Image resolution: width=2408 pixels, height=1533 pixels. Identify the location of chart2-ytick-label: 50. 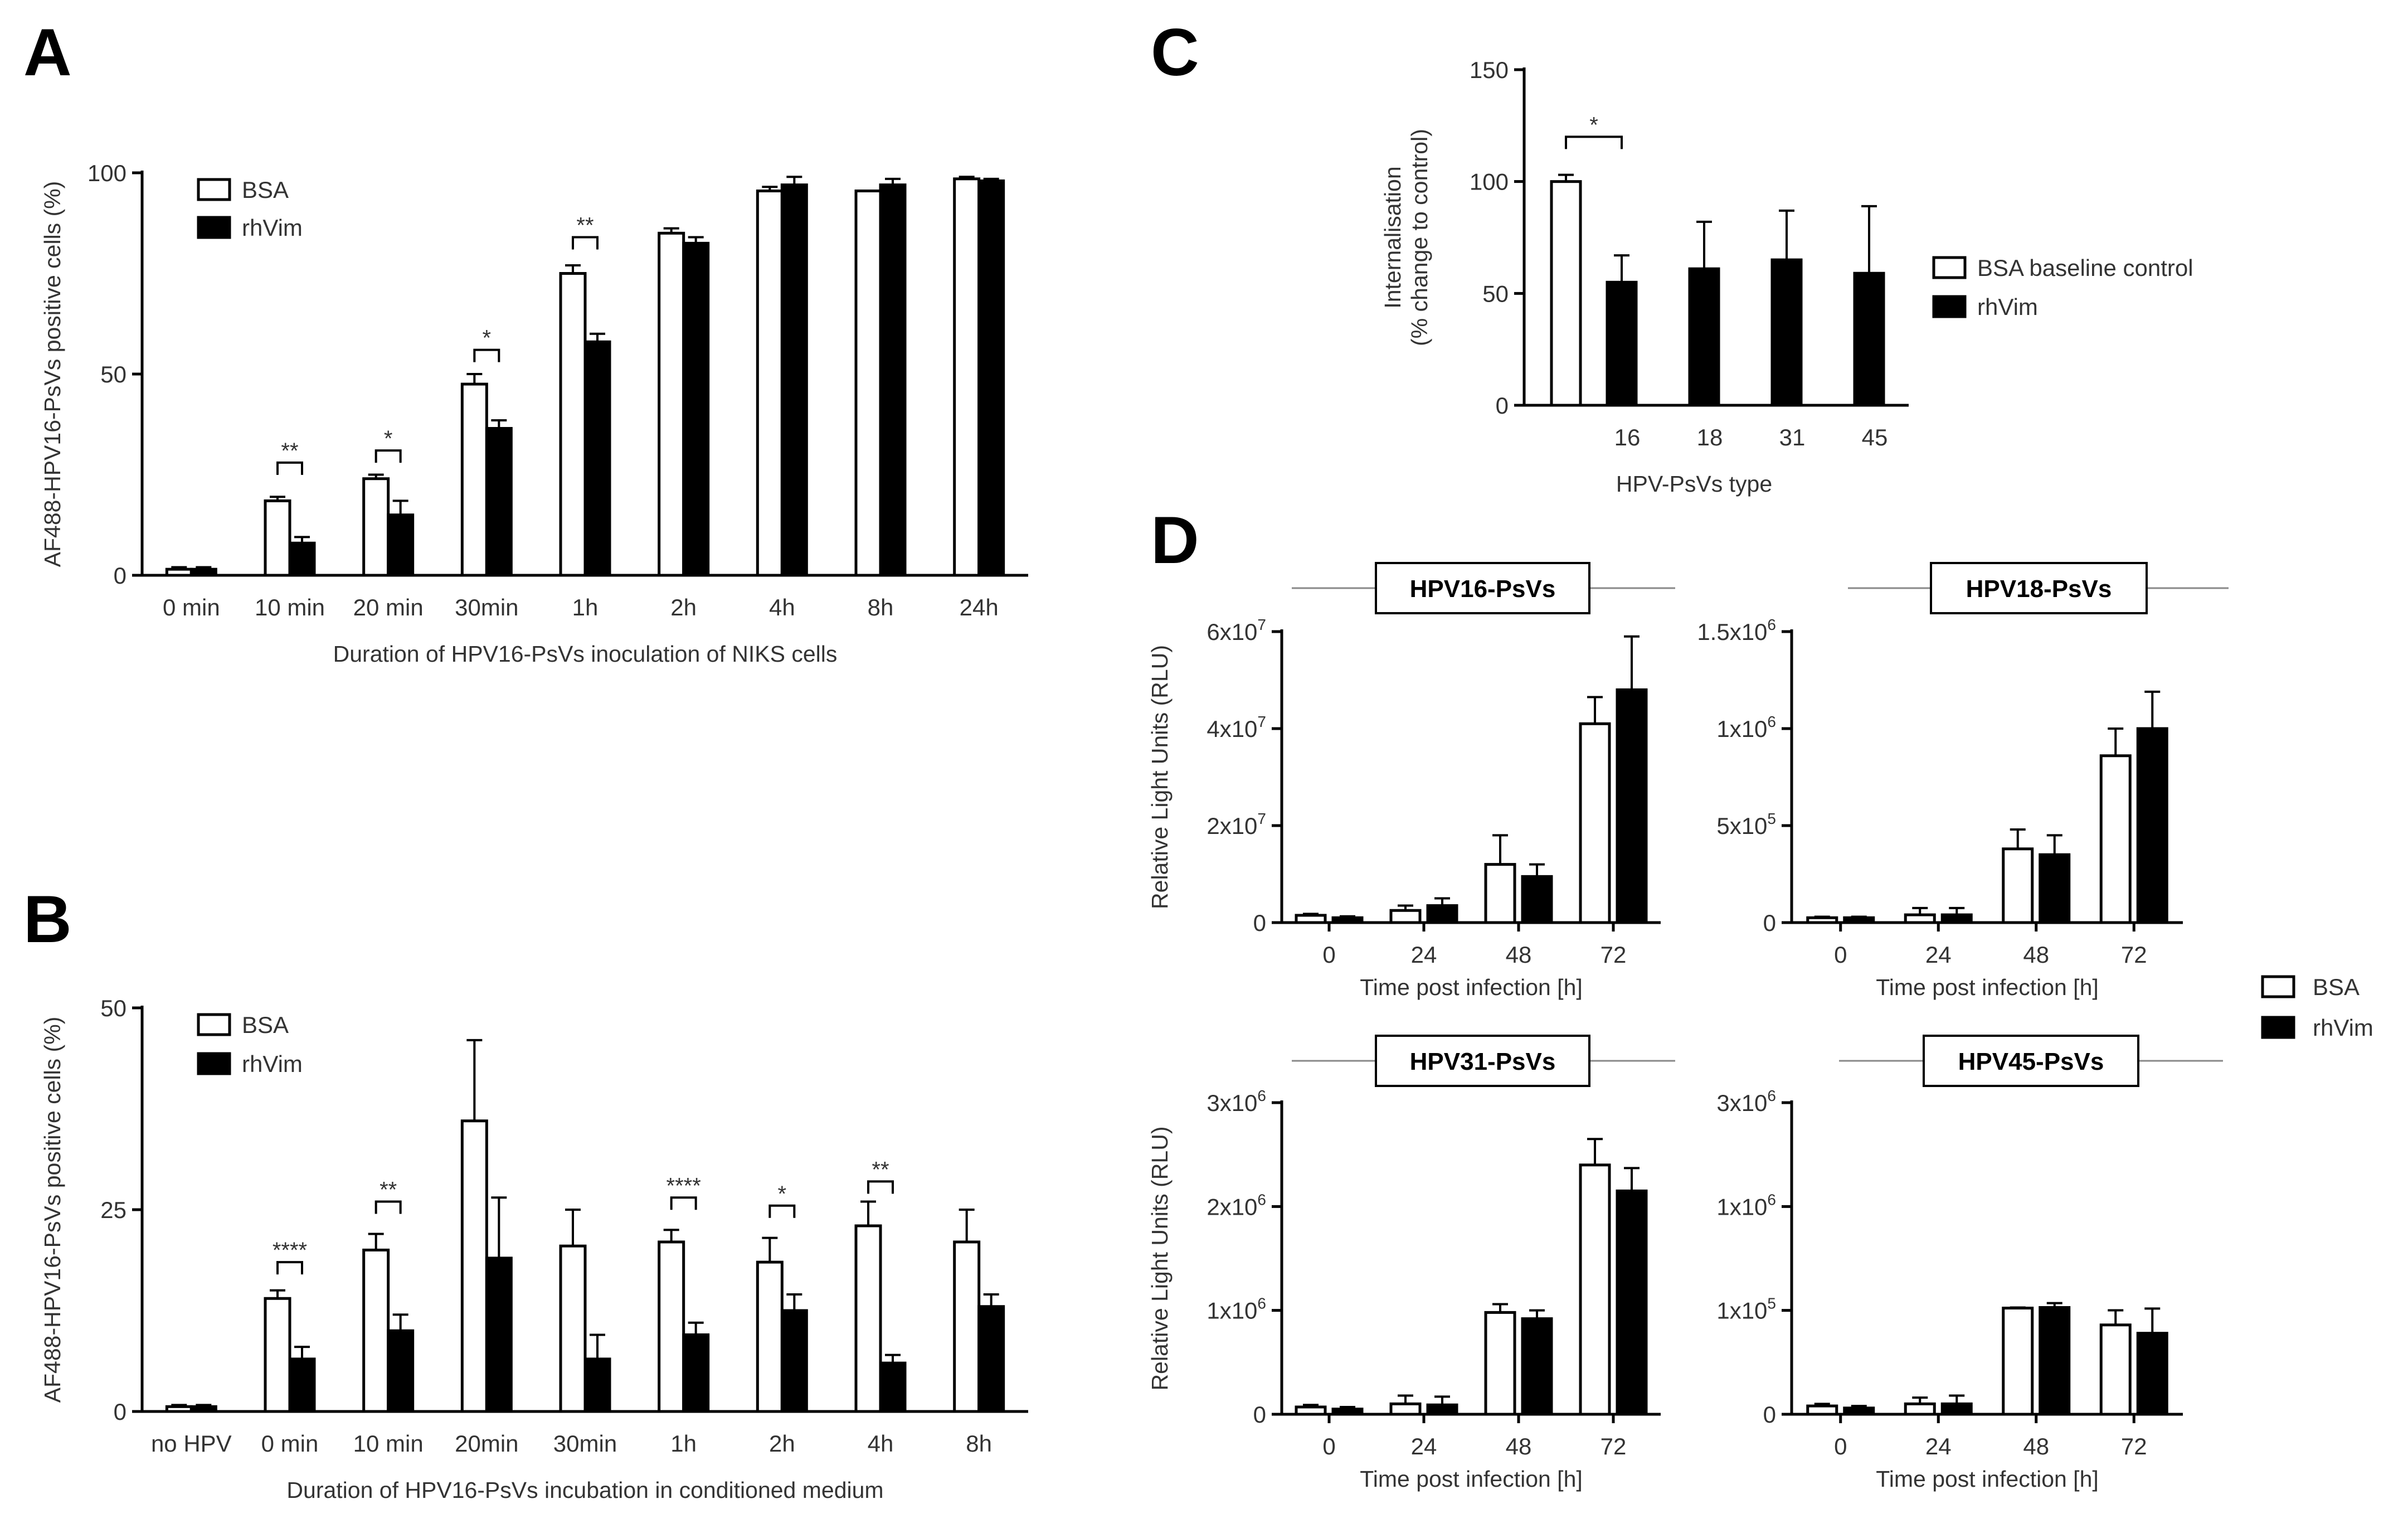
(1496, 293).